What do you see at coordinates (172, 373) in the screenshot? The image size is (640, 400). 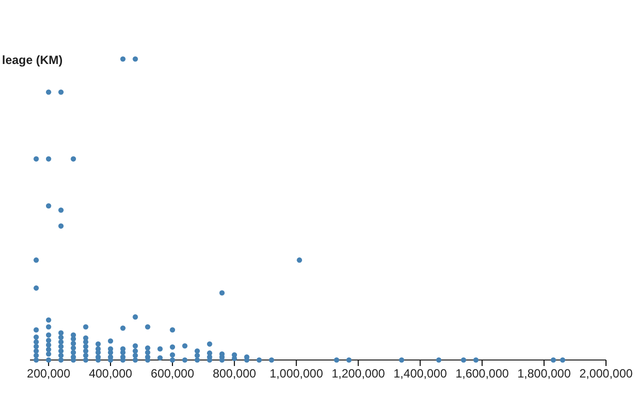 I see `x-tick-label: 600,000` at bounding box center [172, 373].